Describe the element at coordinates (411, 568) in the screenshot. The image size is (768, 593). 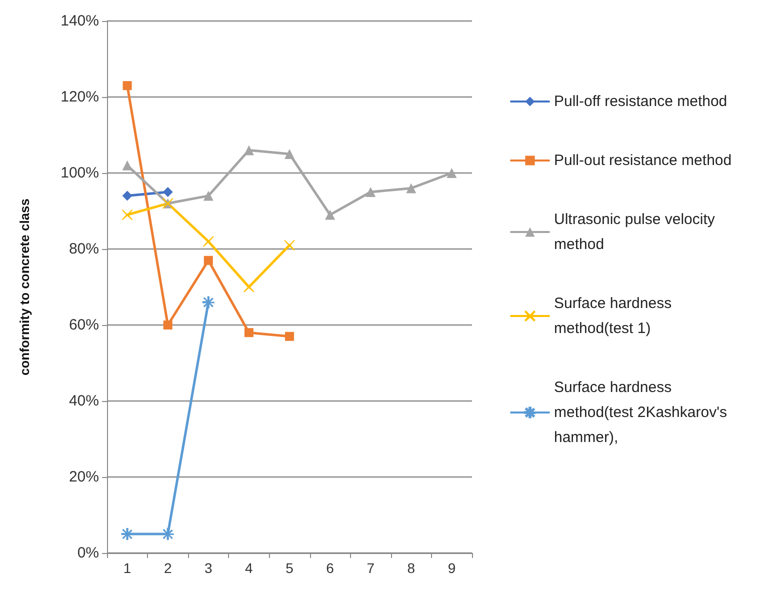
I see `x-tick-label: 8` at that location.